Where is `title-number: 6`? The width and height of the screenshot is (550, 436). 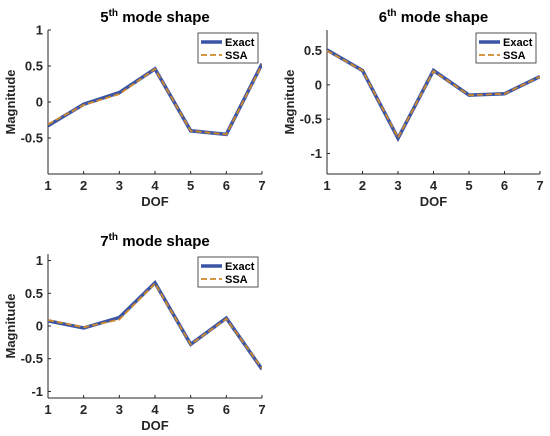
title-number: 6 is located at coordinates (383, 17).